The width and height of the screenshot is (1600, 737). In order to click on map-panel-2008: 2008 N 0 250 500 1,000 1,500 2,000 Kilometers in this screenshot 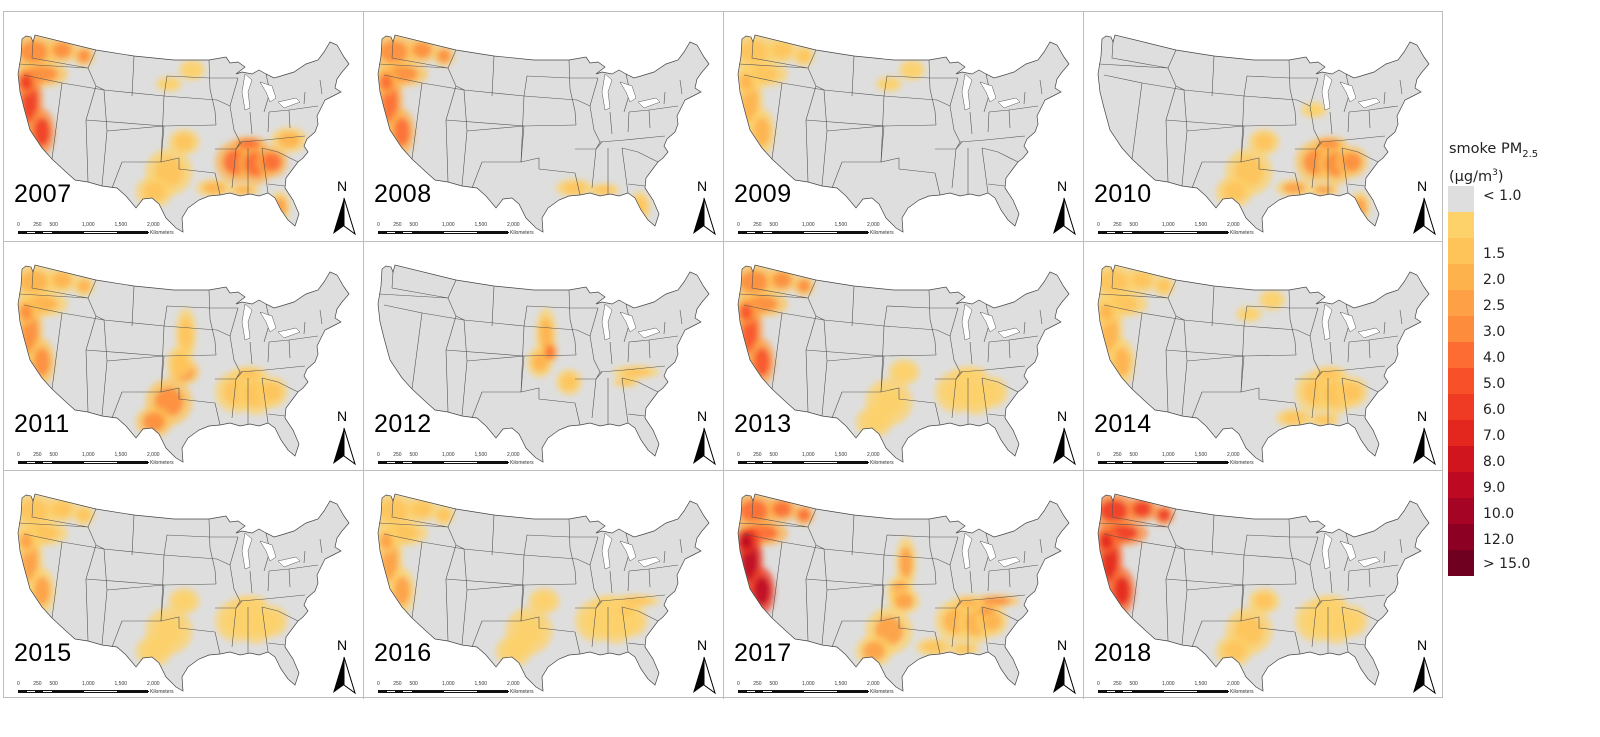, I will do `click(543, 126)`.